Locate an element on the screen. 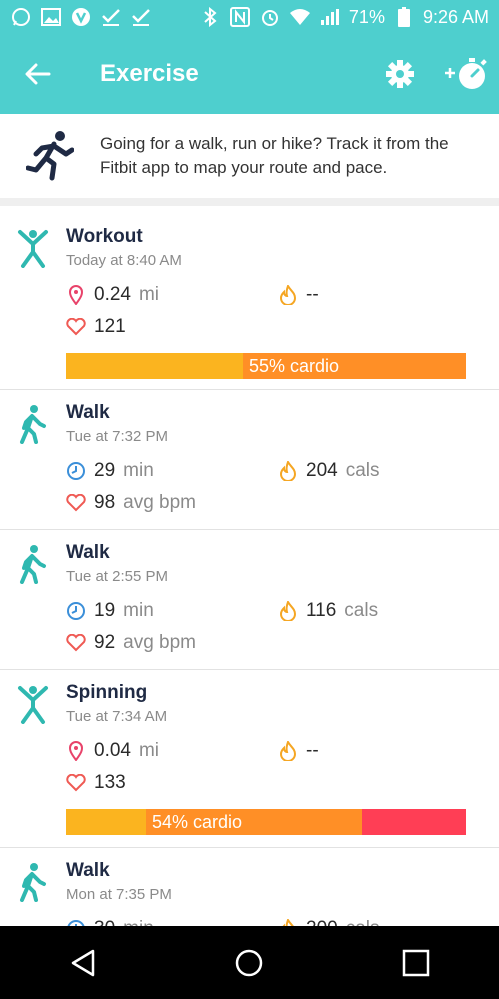  app-bar: Exercise is located at coordinates (249, 74).